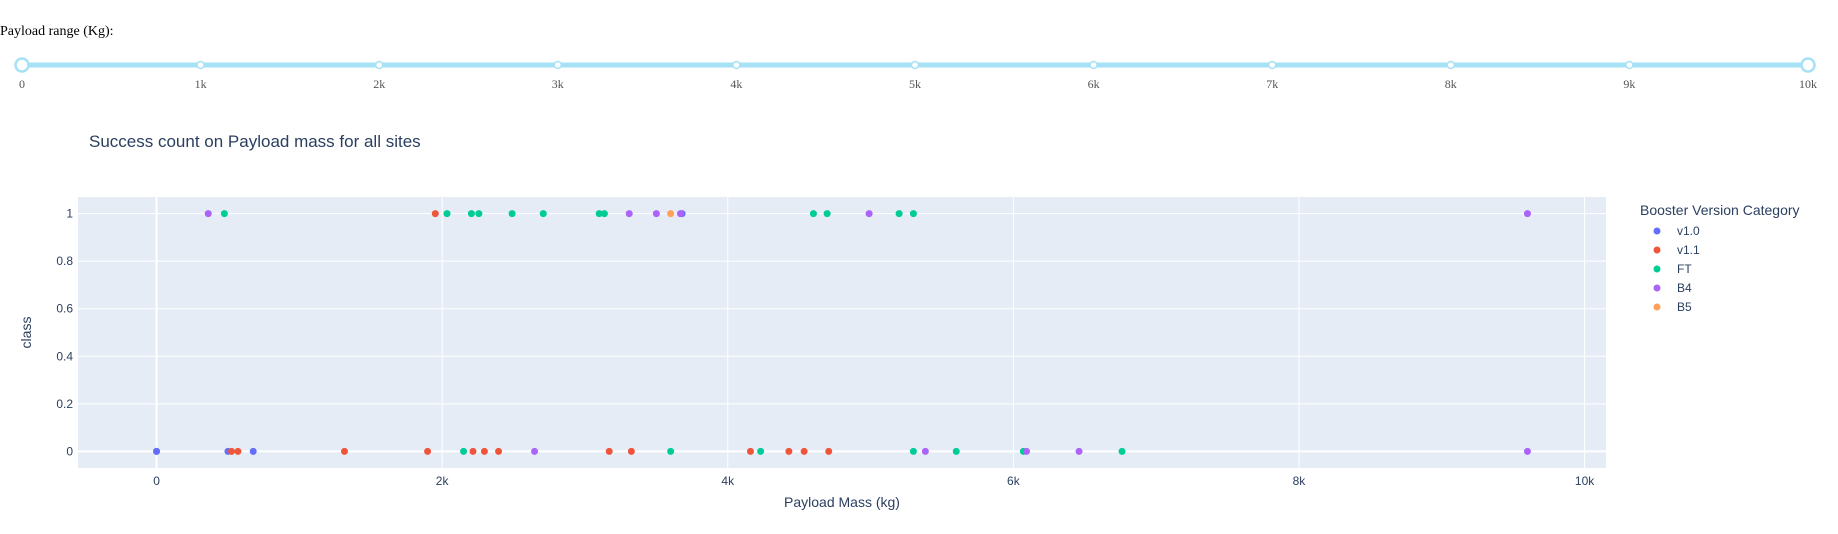 This screenshot has height=534, width=1838. I want to click on data-point-b5, so click(671, 214).